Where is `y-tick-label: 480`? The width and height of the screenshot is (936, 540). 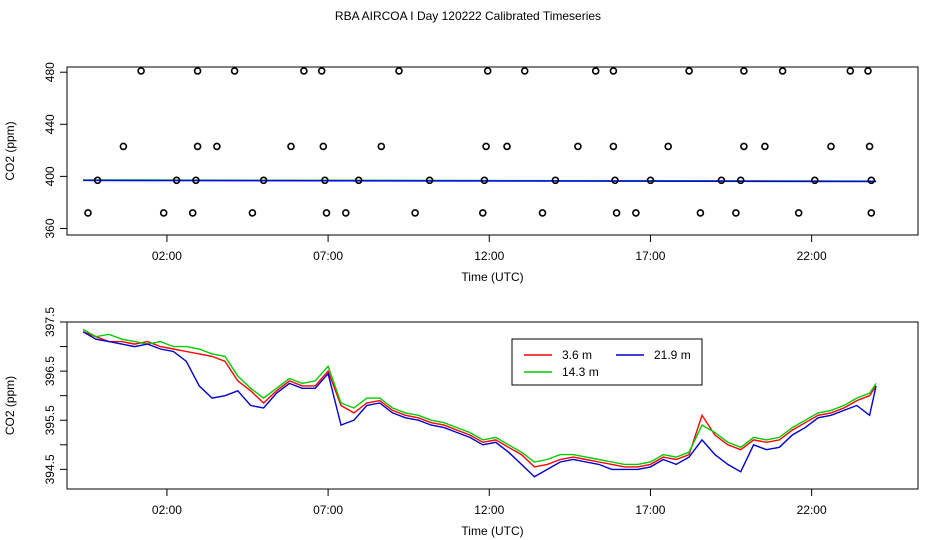 y-tick-label: 480 is located at coordinates (50, 72).